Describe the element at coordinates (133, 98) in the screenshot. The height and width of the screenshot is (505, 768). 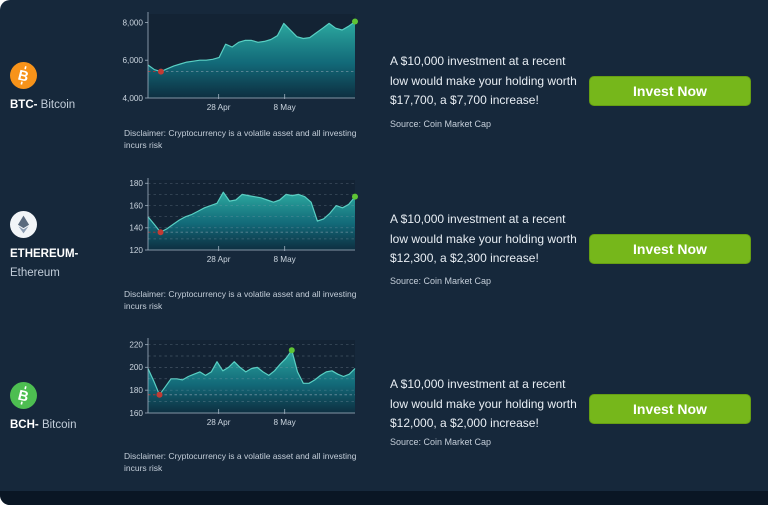
I see `svg-text: 4,000` at that location.